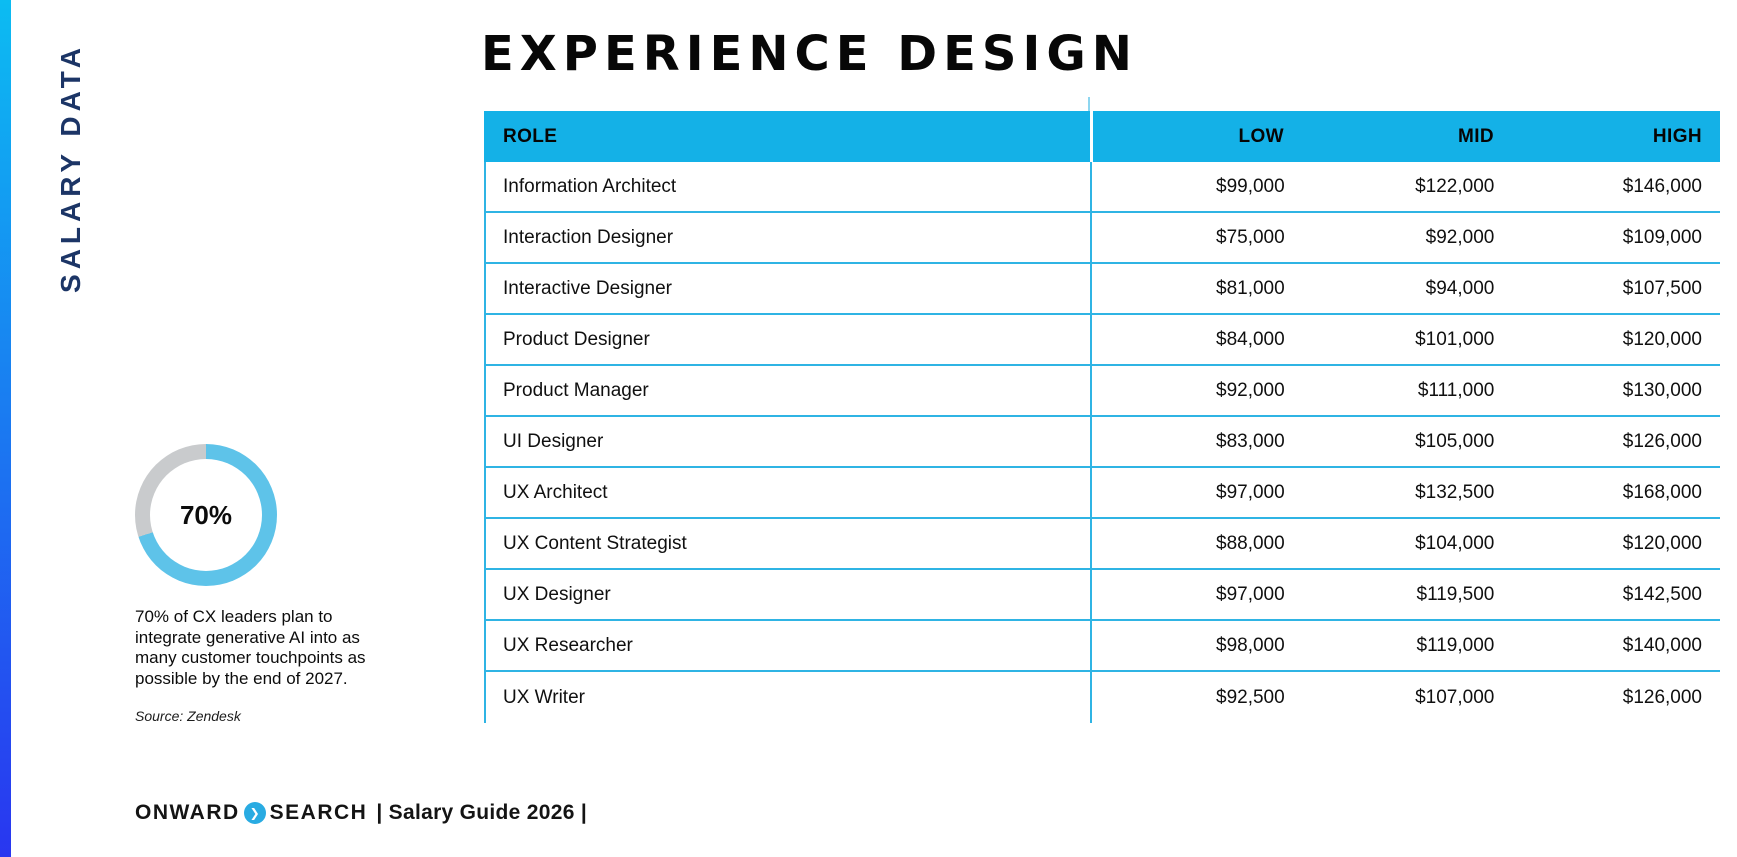 This screenshot has width=1737, height=857. What do you see at coordinates (587, 288) in the screenshot?
I see `role-cell: Interactive Designer` at bounding box center [587, 288].